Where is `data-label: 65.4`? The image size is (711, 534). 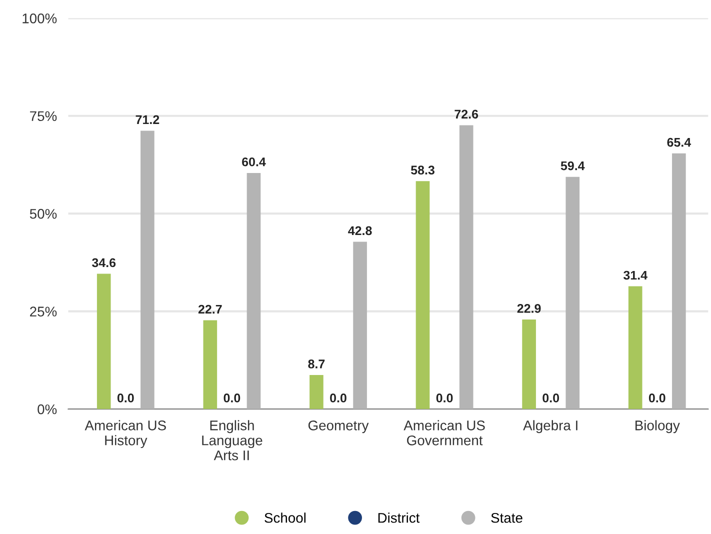 data-label: 65.4 is located at coordinates (679, 142).